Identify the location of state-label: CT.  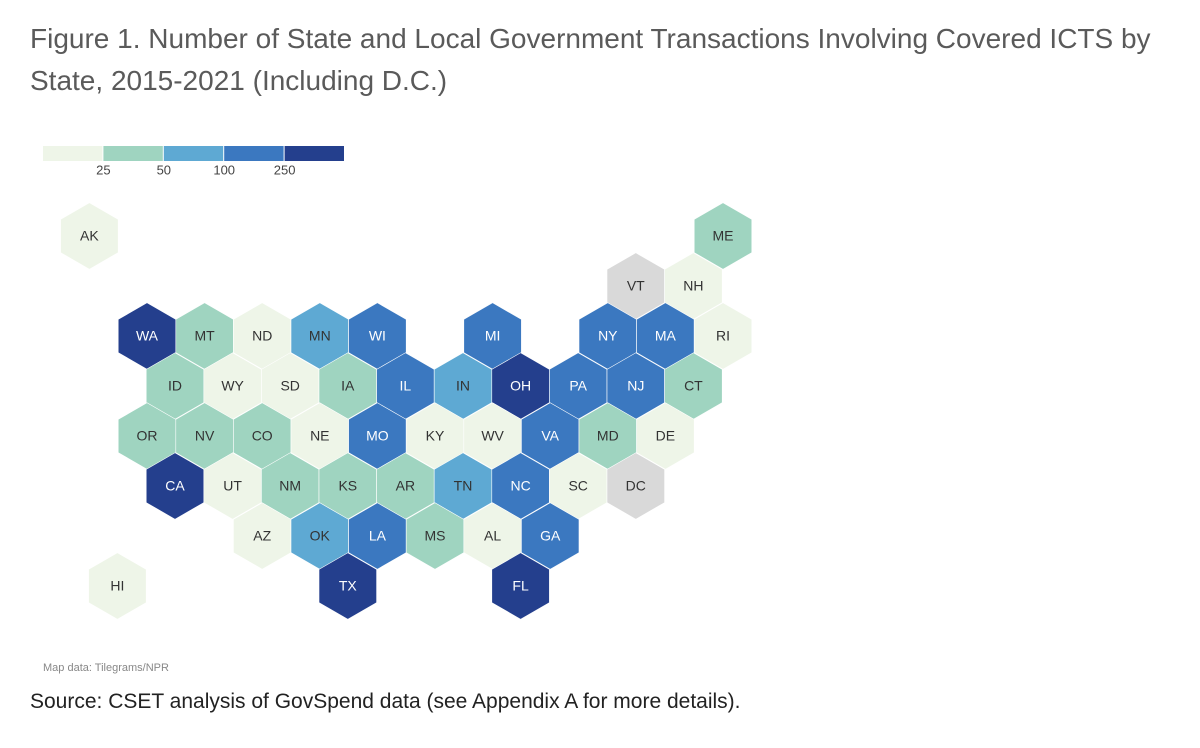
(693, 386).